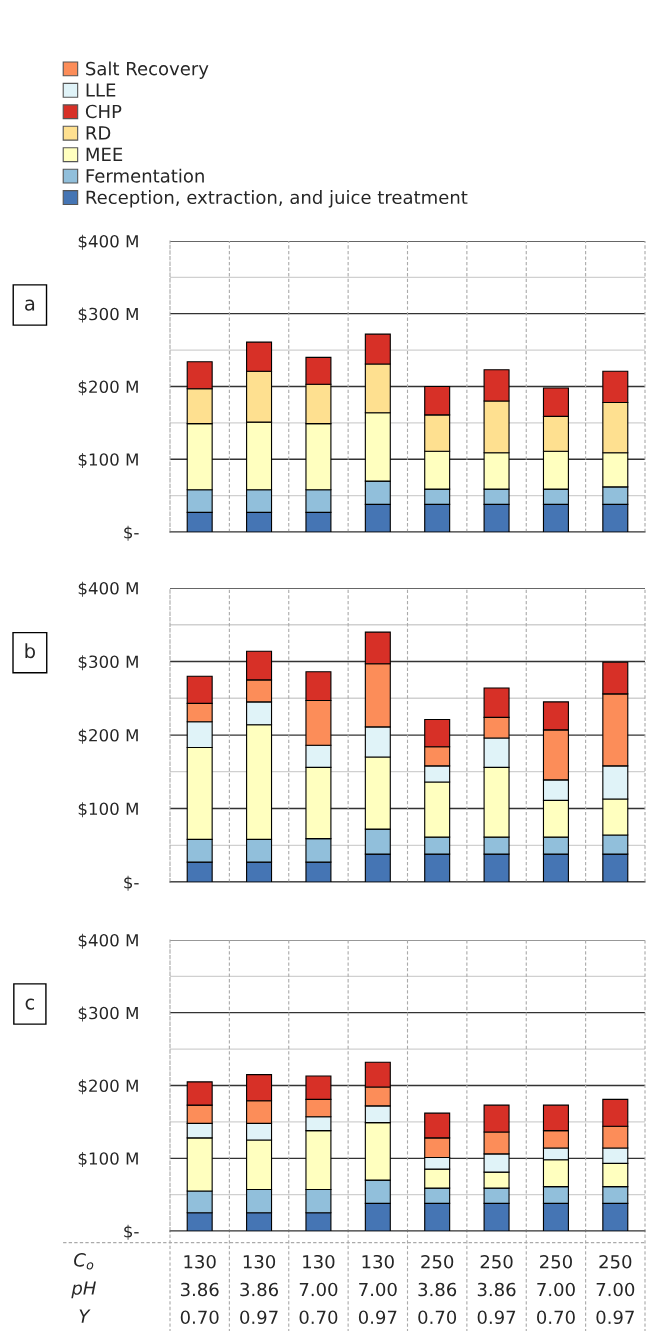 Image resolution: width=647 pixels, height=1331 pixels. I want to click on text: a, so click(30, 305).